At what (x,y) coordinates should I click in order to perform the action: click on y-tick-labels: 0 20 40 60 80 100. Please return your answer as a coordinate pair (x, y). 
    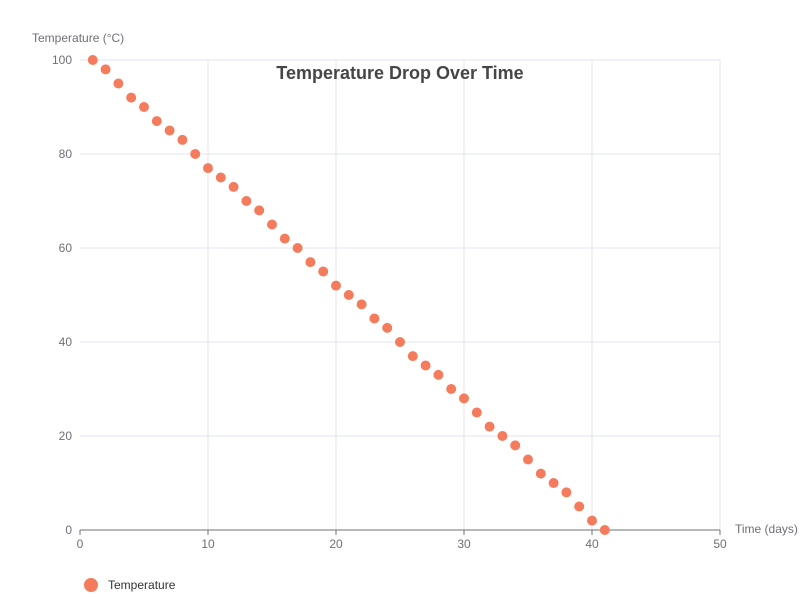
    Looking at the image, I should click on (62, 295).